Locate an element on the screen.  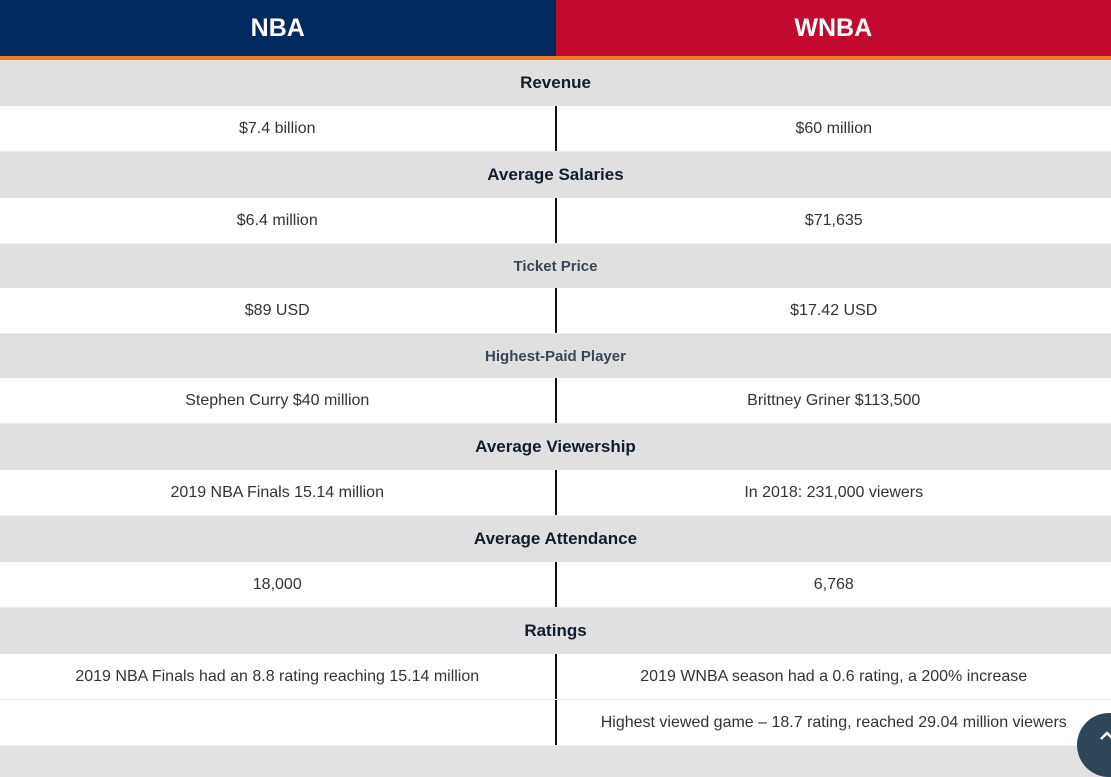
nba-cell is located at coordinates (278, 722).